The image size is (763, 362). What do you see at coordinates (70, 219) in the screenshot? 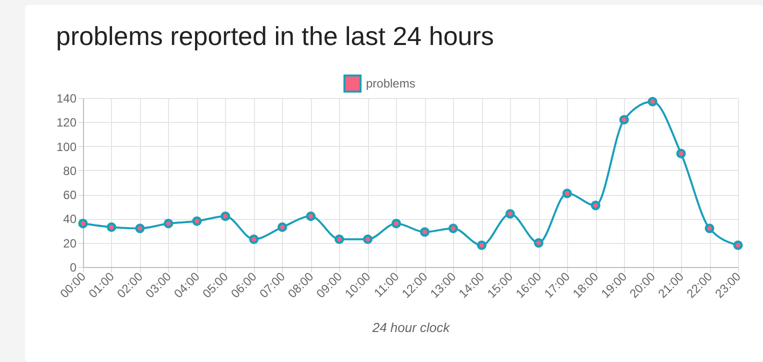
I see `y-tick-label: 40` at bounding box center [70, 219].